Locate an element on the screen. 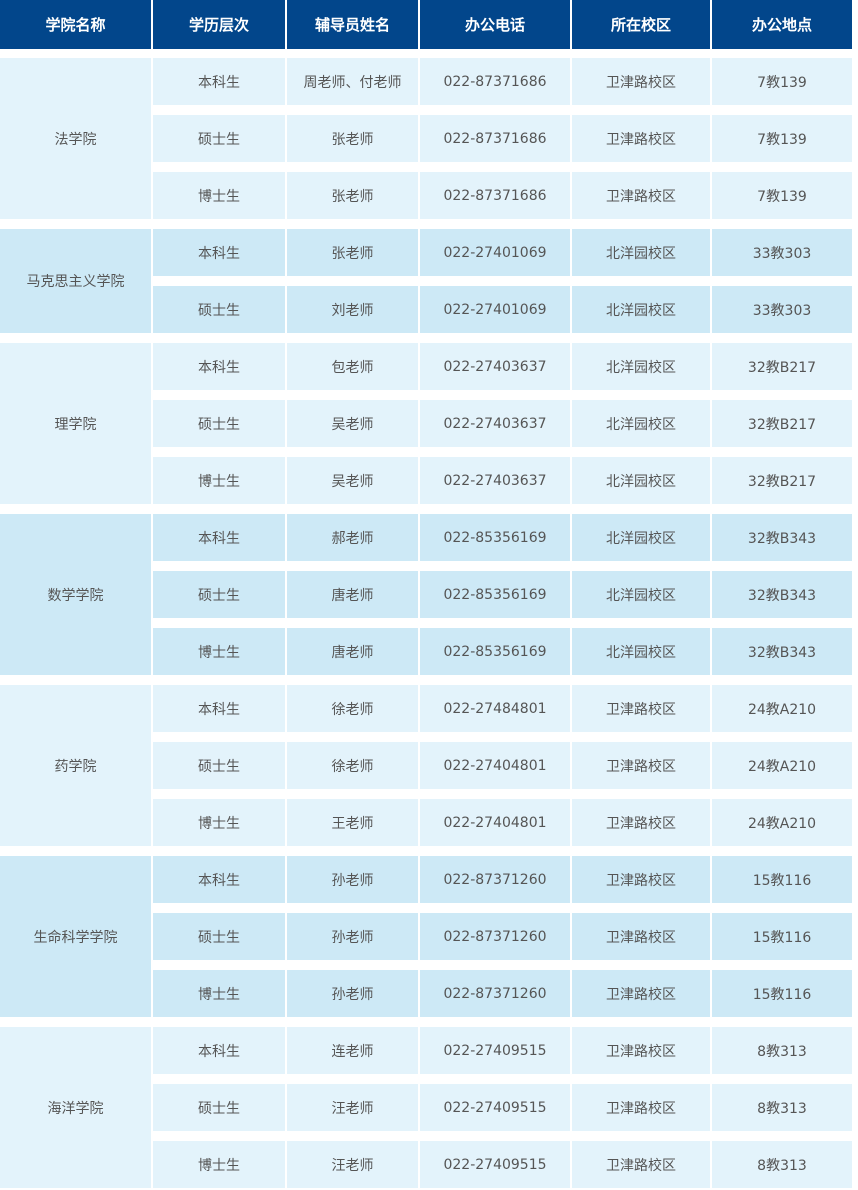 The image size is (858, 1190). header-degree-level: 学历层次 is located at coordinates (219, 24).